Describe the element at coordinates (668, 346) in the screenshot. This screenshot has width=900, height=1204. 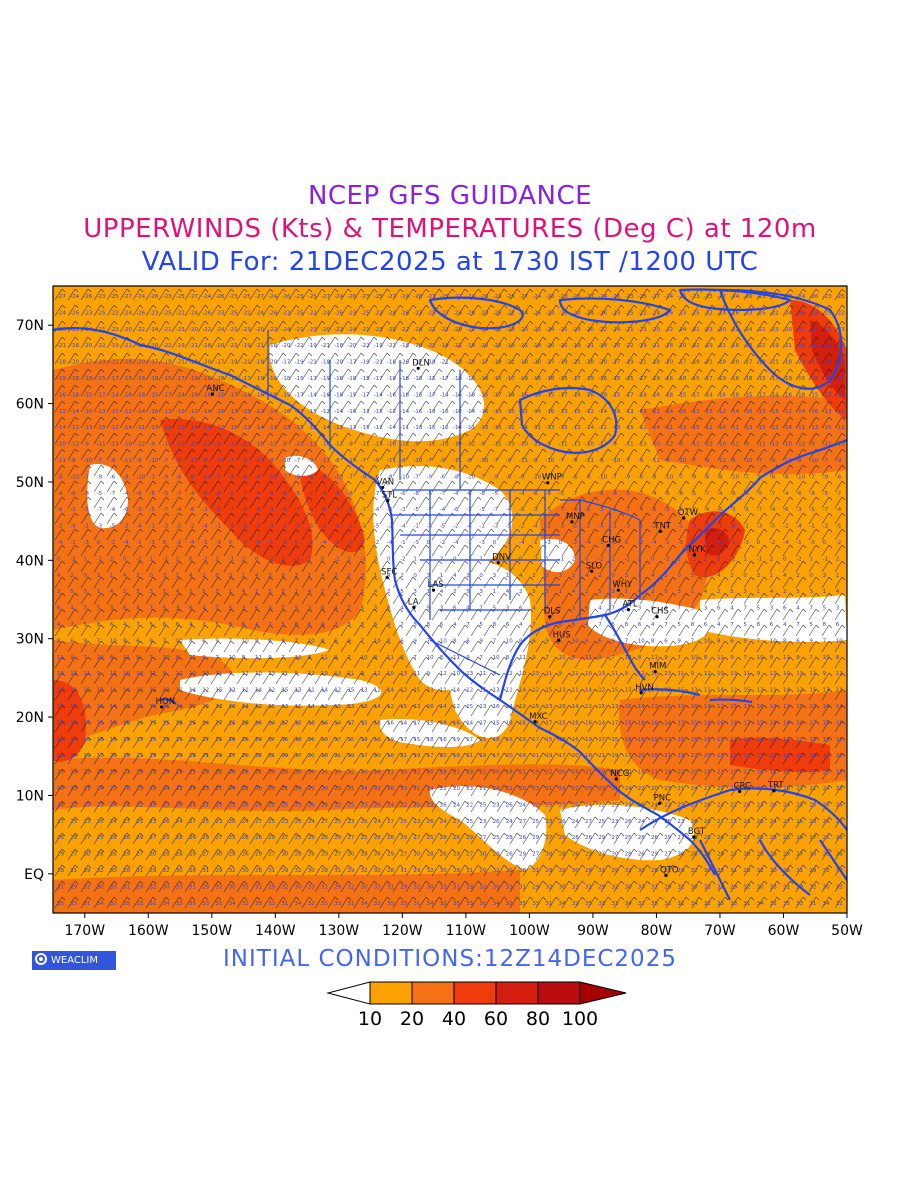
I see `temp-value: -18` at that location.